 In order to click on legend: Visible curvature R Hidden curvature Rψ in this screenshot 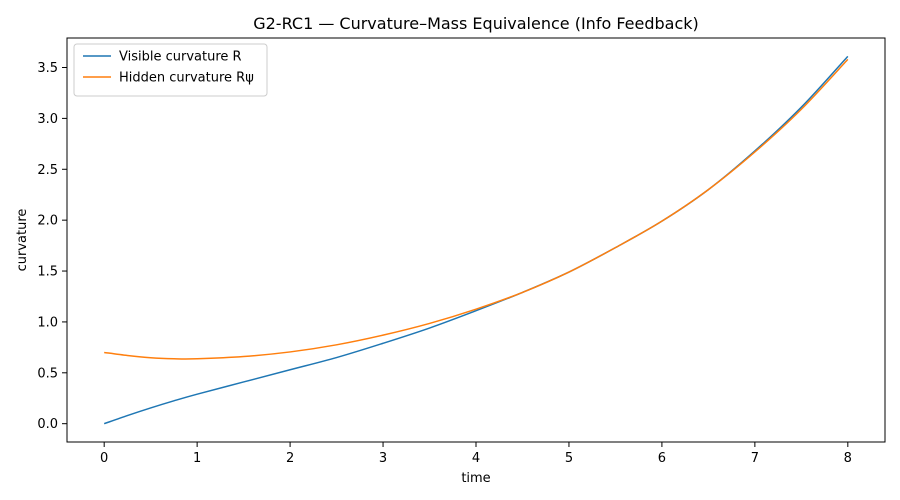, I will do `click(170, 70)`.